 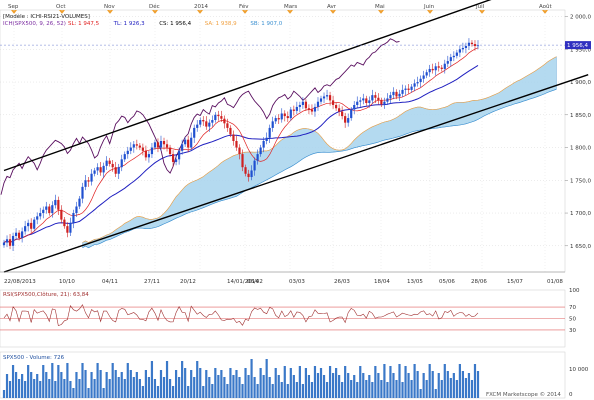 I want to click on watermark: FXCM Marketscope © 2014, so click(x=523, y=394).